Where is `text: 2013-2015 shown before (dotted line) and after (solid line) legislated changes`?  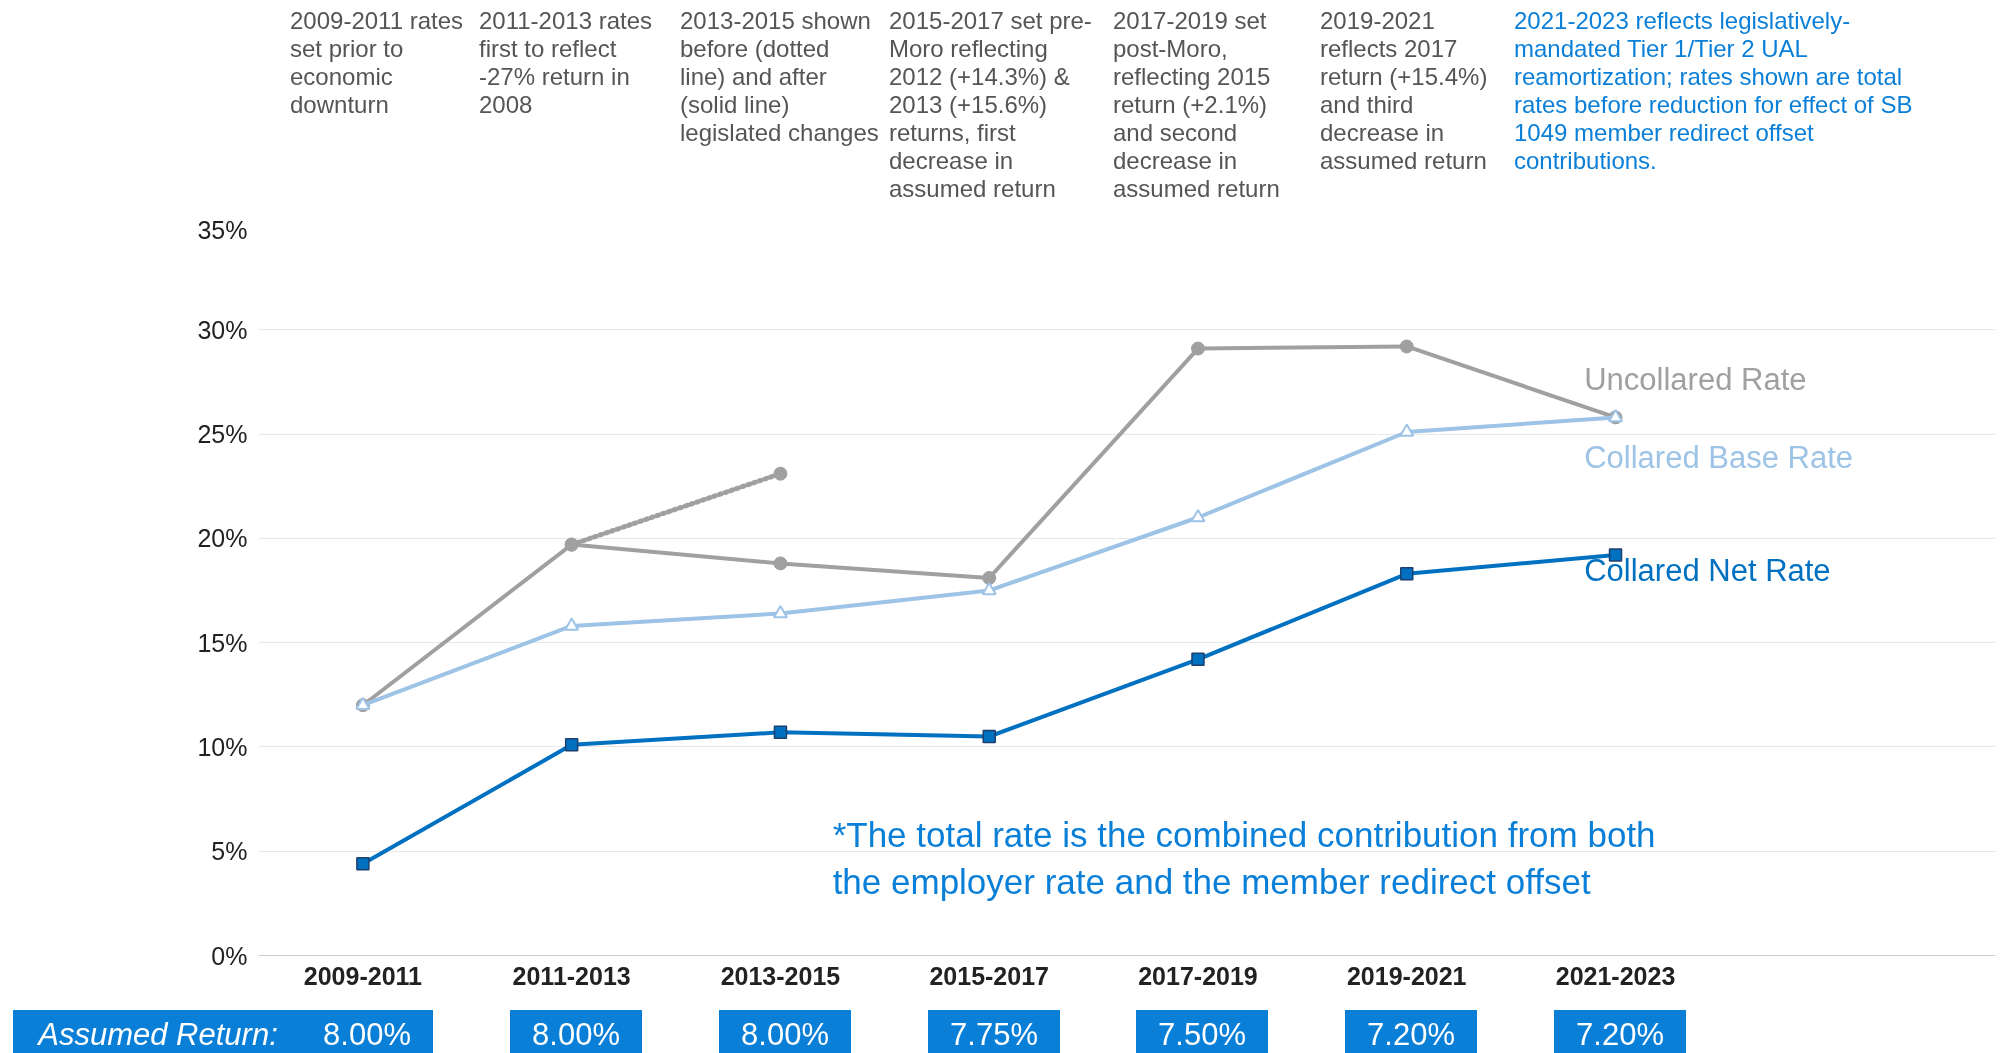 text: 2013-2015 shown before (dotted line) and after (solid line) legislated changes is located at coordinates (780, 77).